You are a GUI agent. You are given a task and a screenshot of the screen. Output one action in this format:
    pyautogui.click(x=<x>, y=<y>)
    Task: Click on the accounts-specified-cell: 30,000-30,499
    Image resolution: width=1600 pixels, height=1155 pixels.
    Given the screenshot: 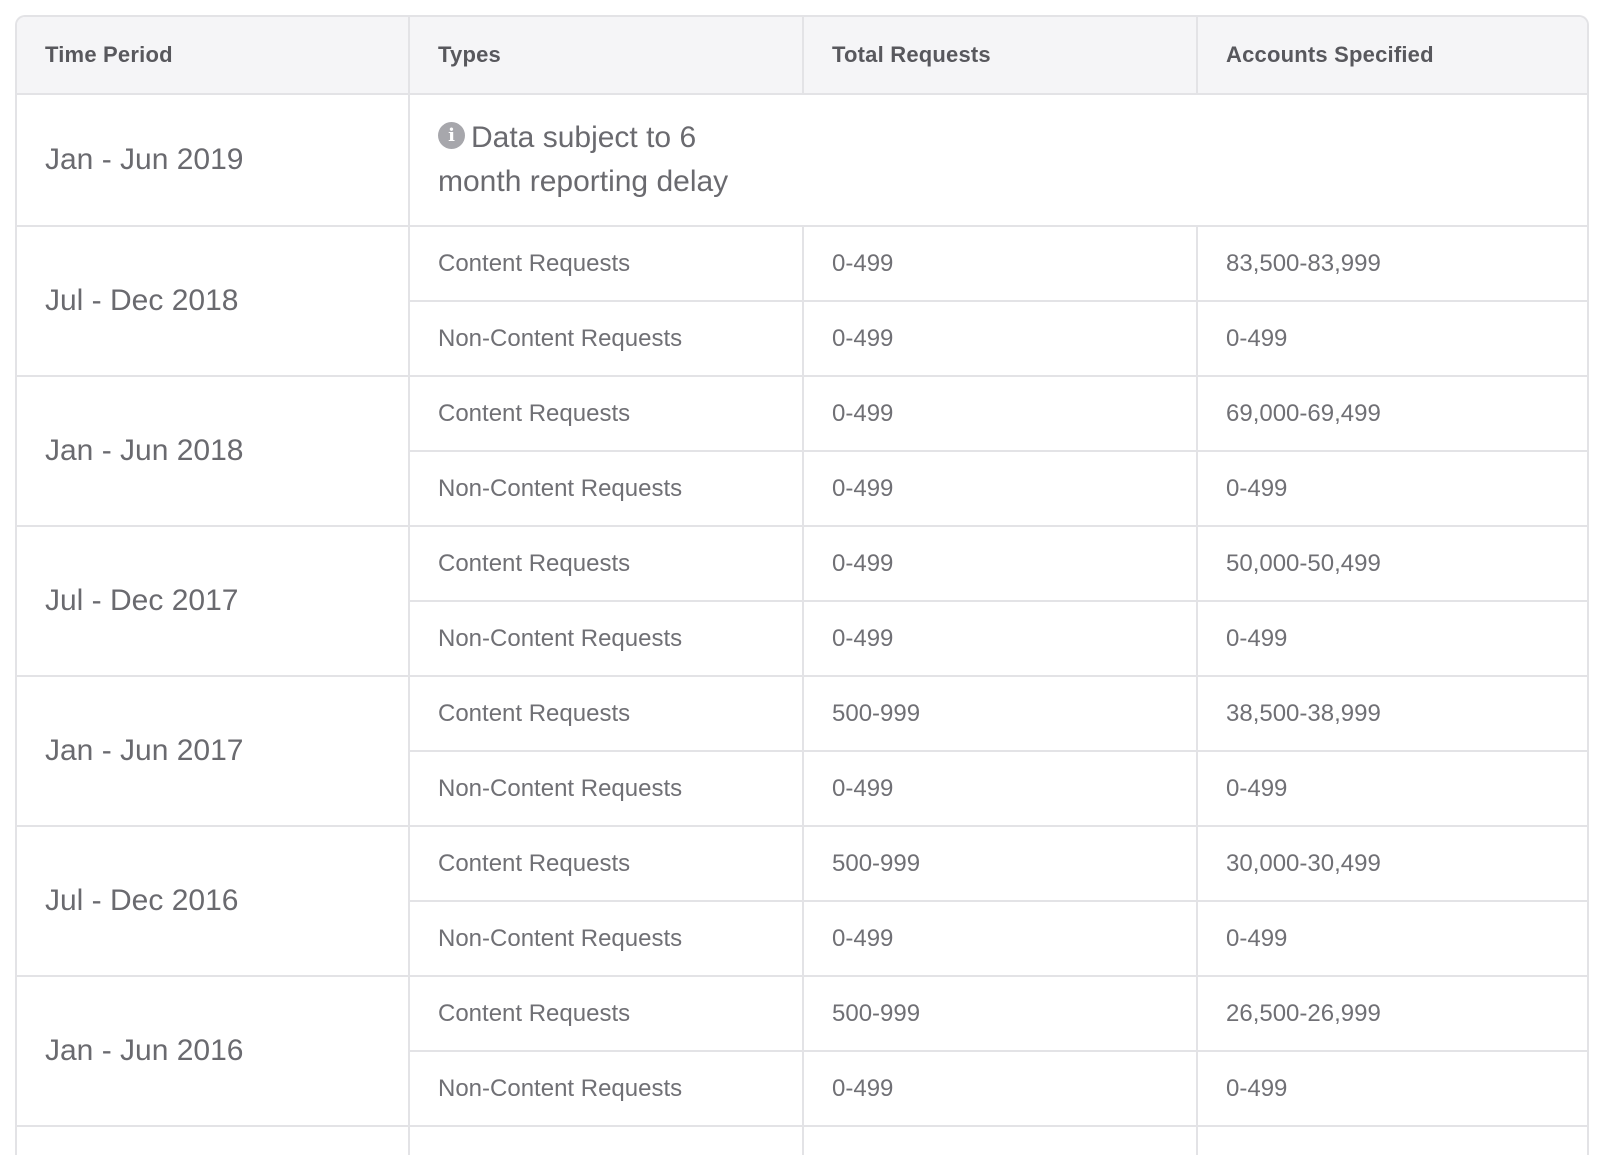 What is the action you would take?
    pyautogui.click(x=1391, y=864)
    